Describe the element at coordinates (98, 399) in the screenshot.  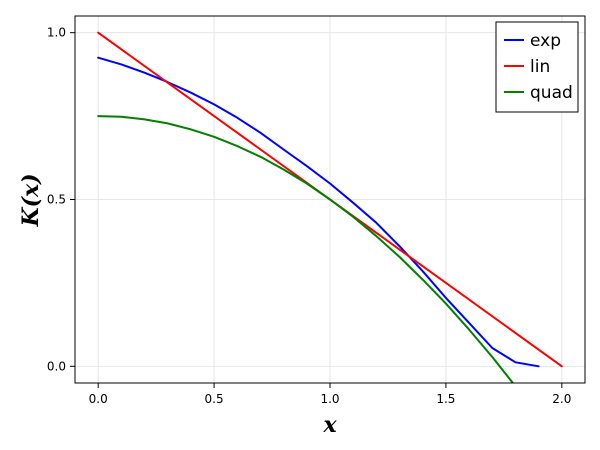
I see `x-tick-label: 0.0` at that location.